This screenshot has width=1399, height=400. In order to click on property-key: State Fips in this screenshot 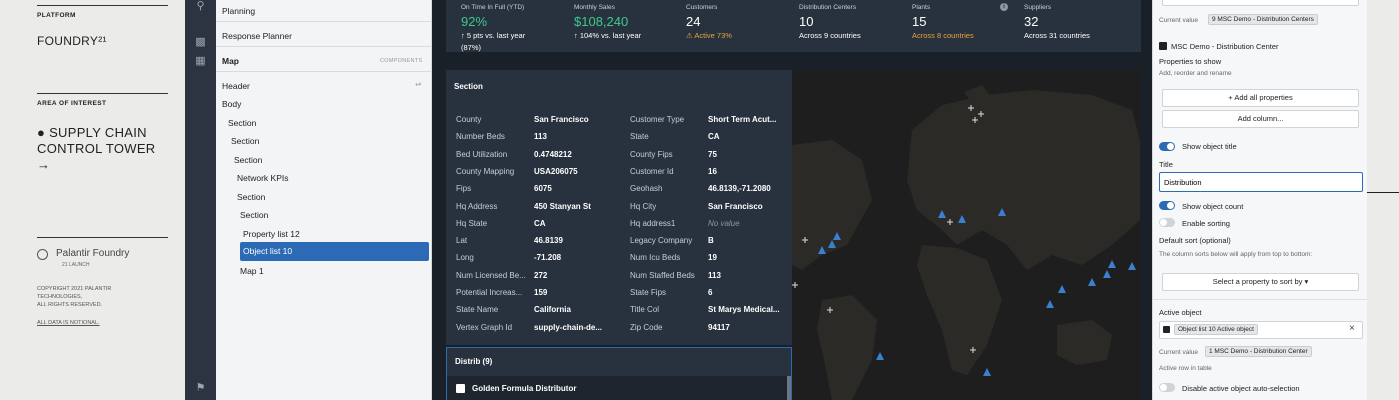, I will do `click(648, 292)`.